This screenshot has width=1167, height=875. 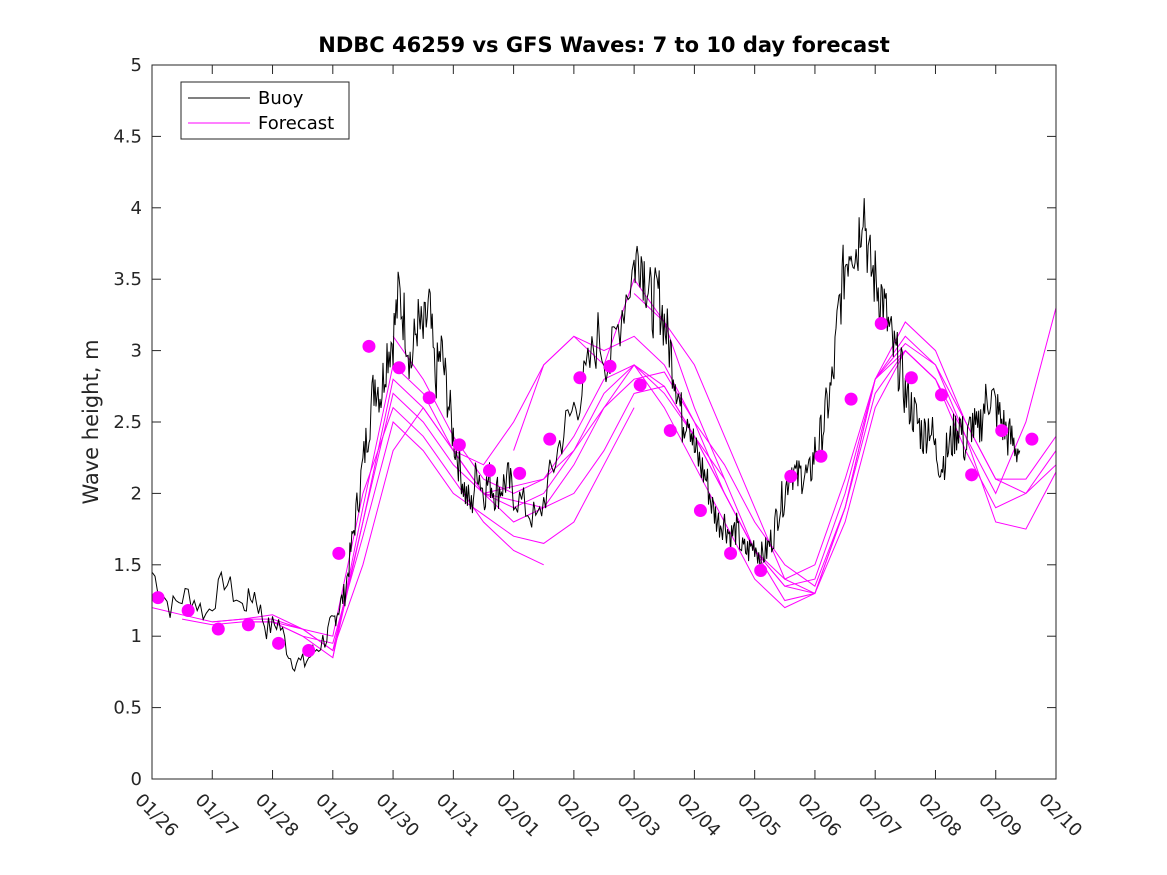 I want to click on x-tick-label: 02/10, so click(x=1060, y=816).